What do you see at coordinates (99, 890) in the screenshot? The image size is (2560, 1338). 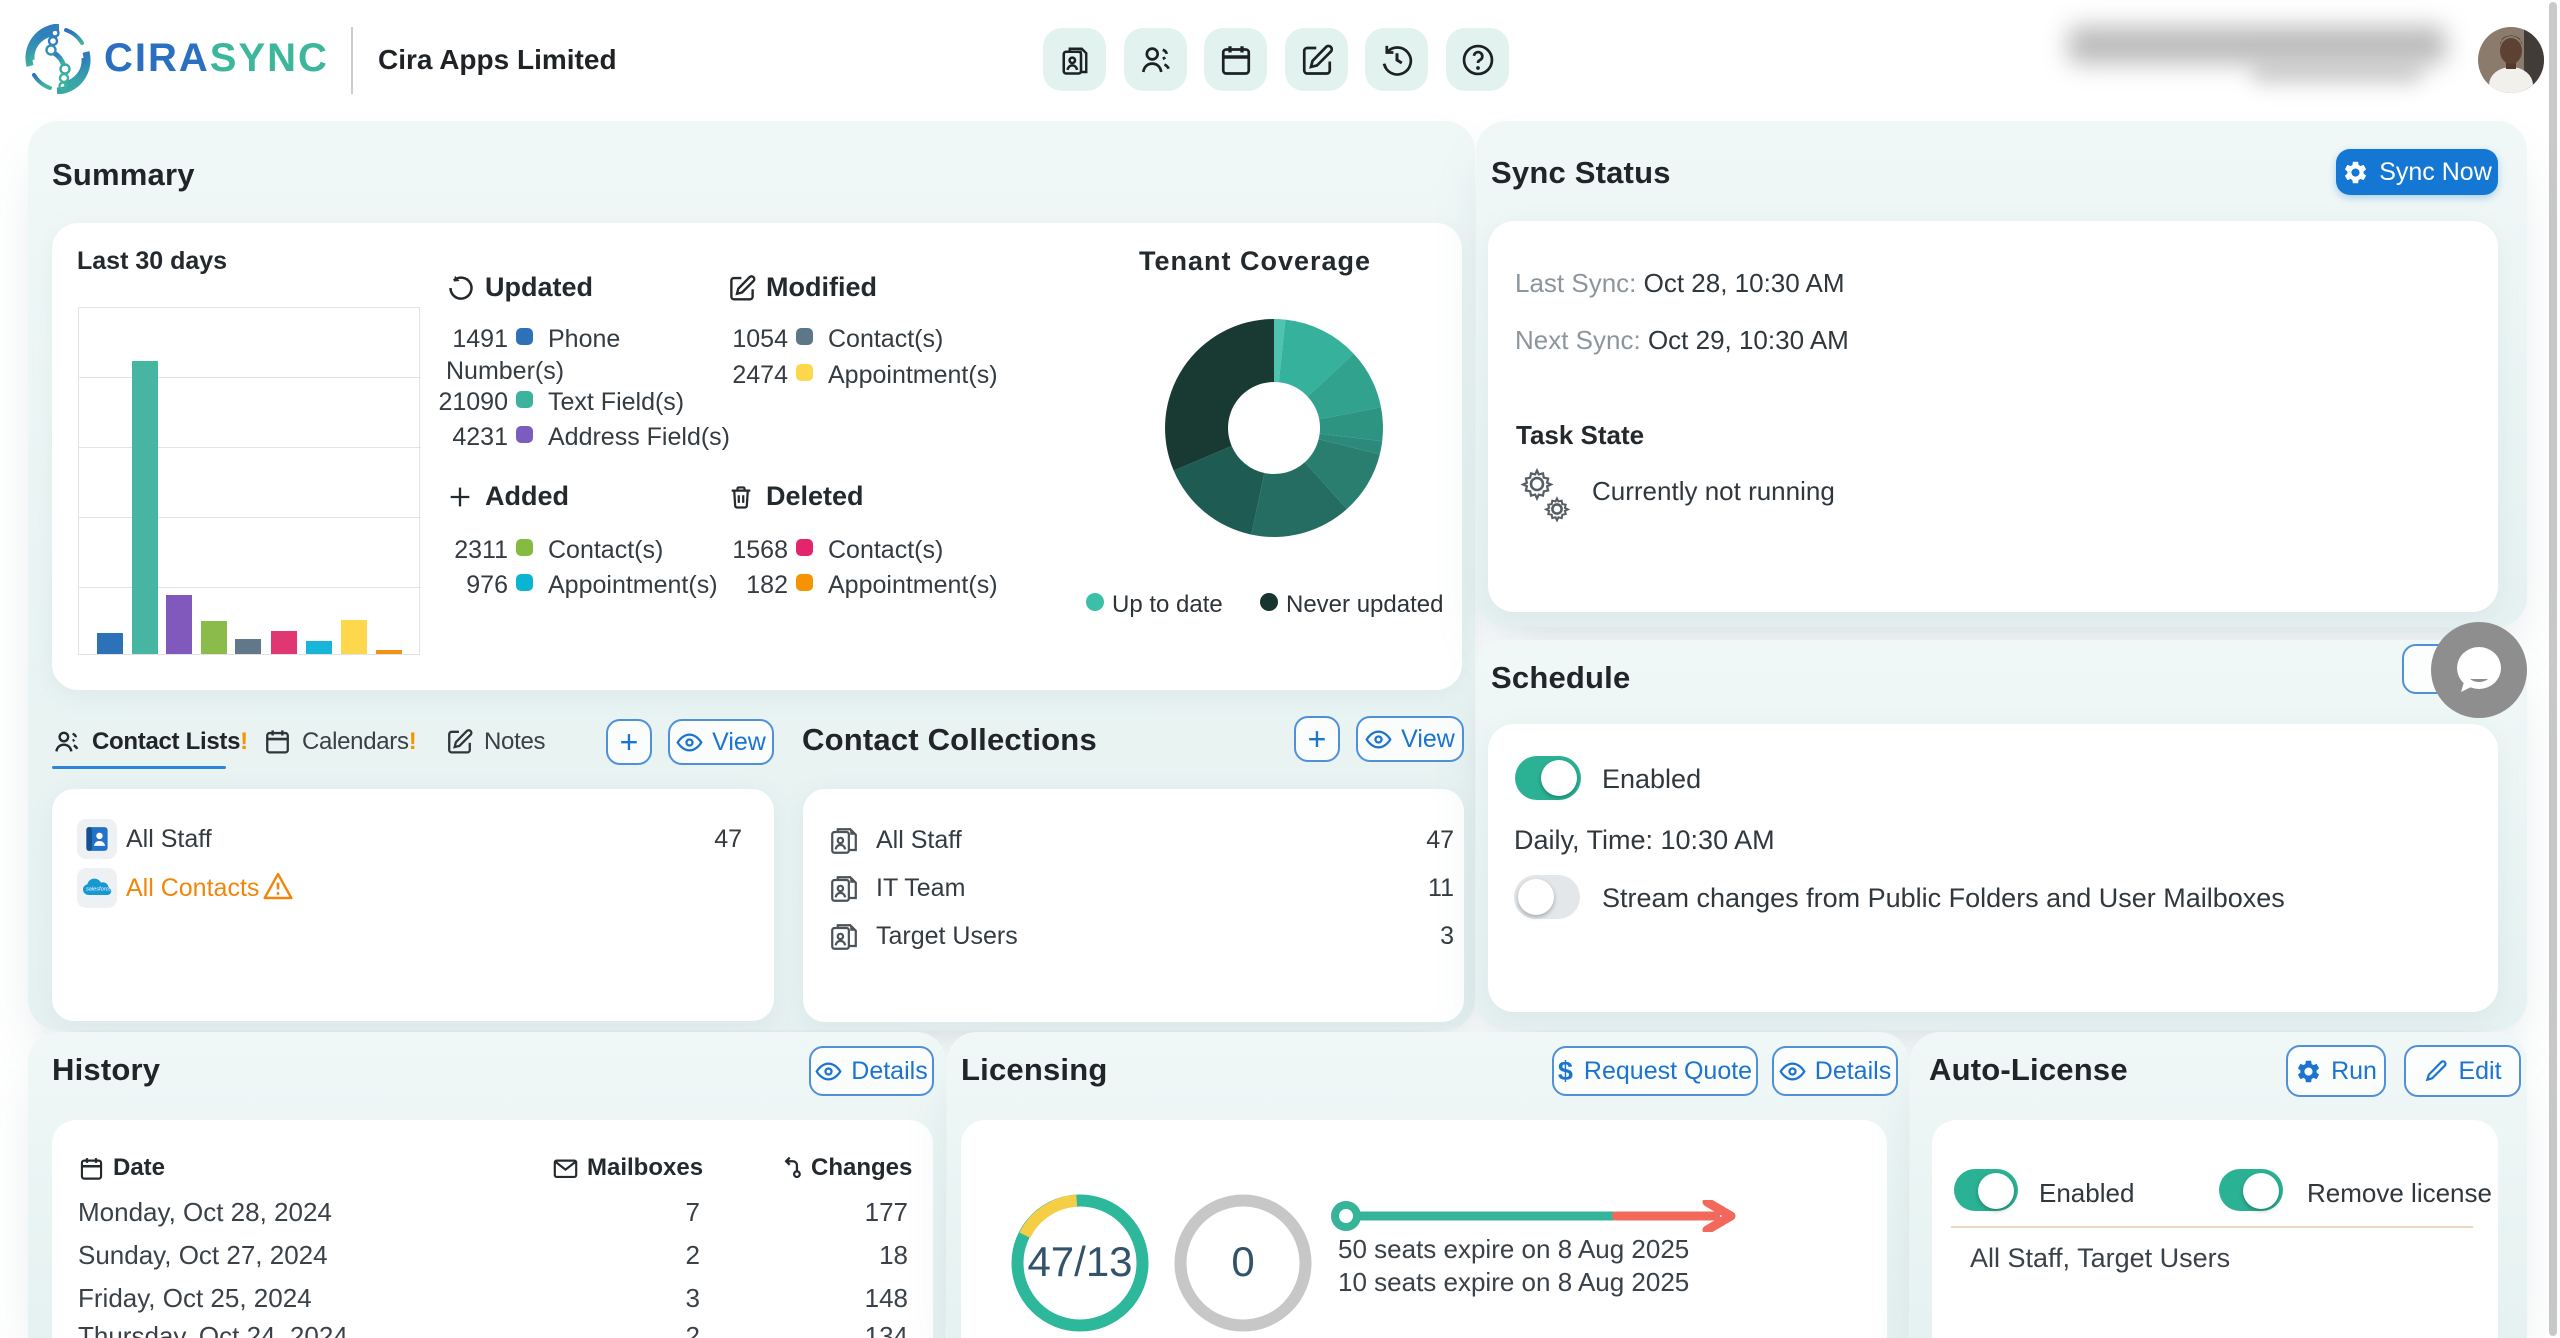 I see `svg-text: salesforce` at bounding box center [99, 890].